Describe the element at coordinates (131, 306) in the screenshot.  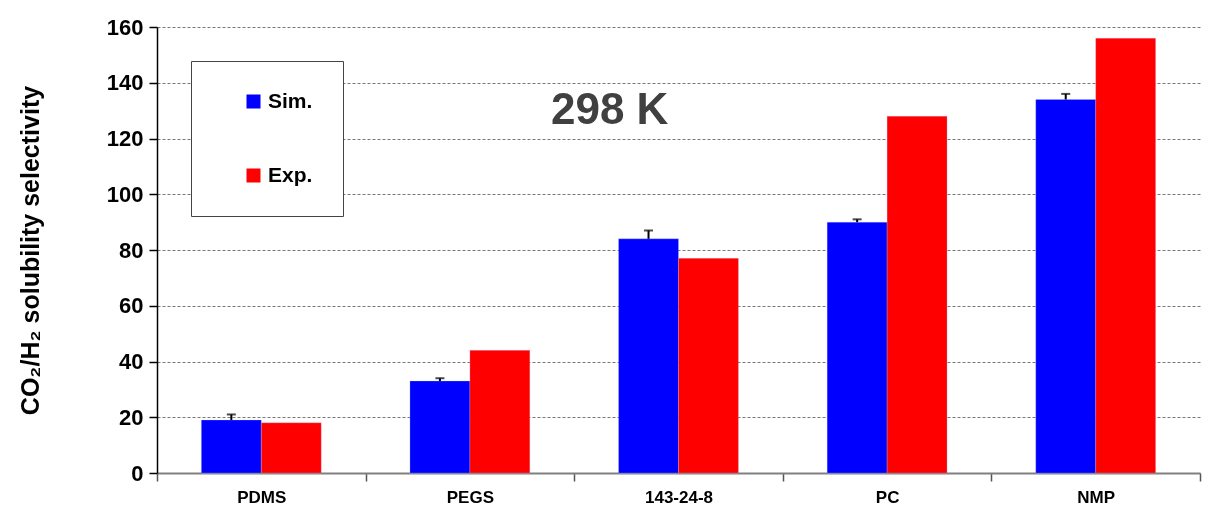
I see `y-tick-label: 60` at that location.